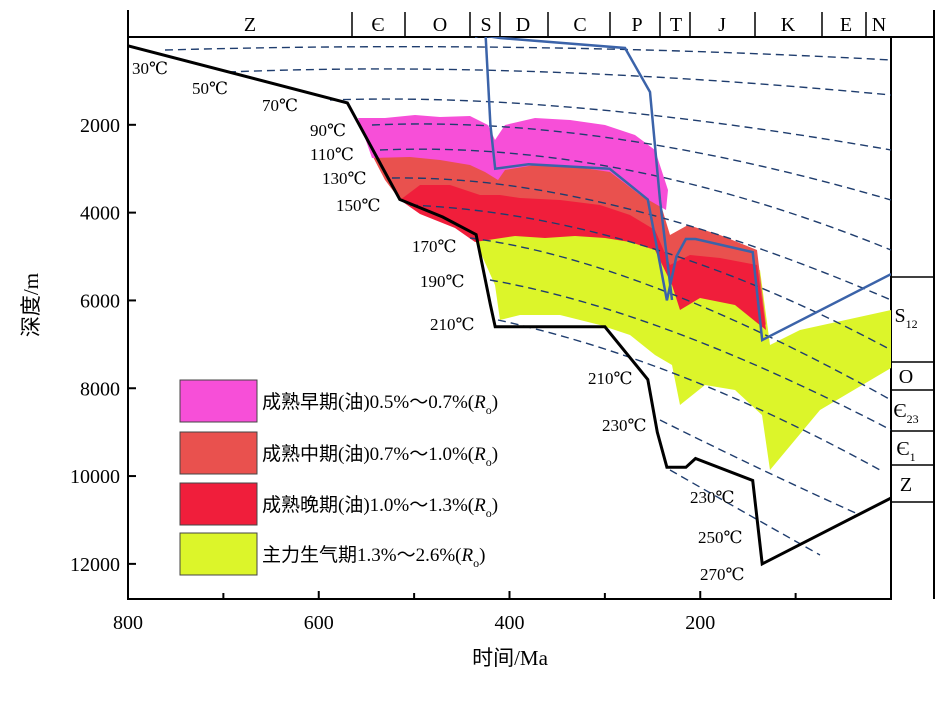 This screenshot has height=717, width=945. What do you see at coordinates (579, 25) in the screenshot?
I see `period-label: C` at bounding box center [579, 25].